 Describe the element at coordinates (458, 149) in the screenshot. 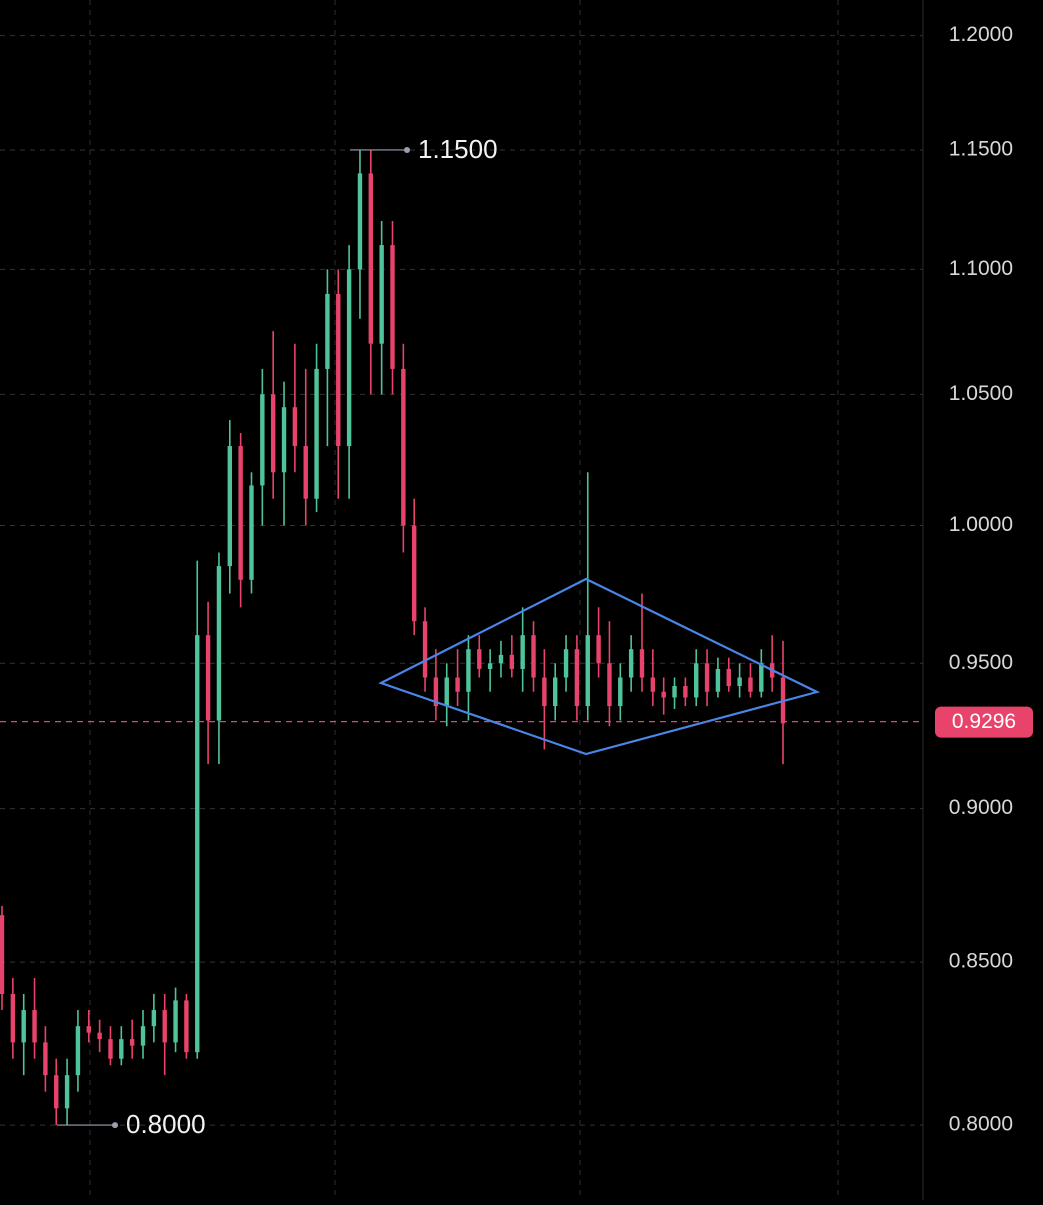

I see `annotation-label: 1.1500` at that location.